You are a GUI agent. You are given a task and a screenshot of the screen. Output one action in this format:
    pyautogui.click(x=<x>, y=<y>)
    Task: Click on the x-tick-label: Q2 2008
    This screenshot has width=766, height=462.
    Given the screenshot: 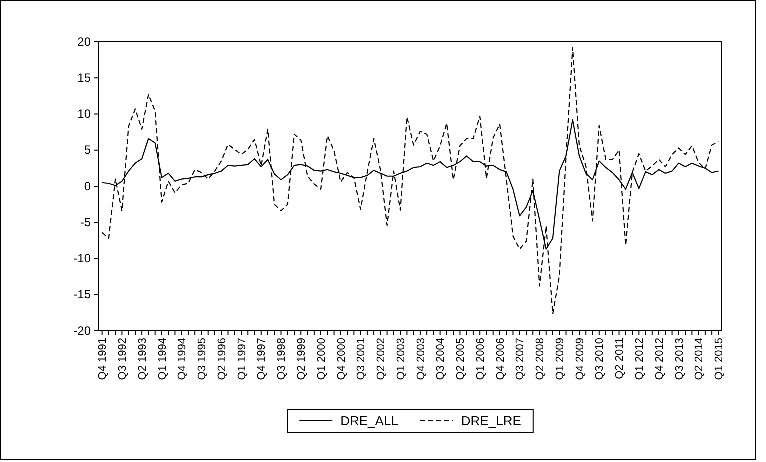 What is the action you would take?
    pyautogui.click(x=540, y=359)
    